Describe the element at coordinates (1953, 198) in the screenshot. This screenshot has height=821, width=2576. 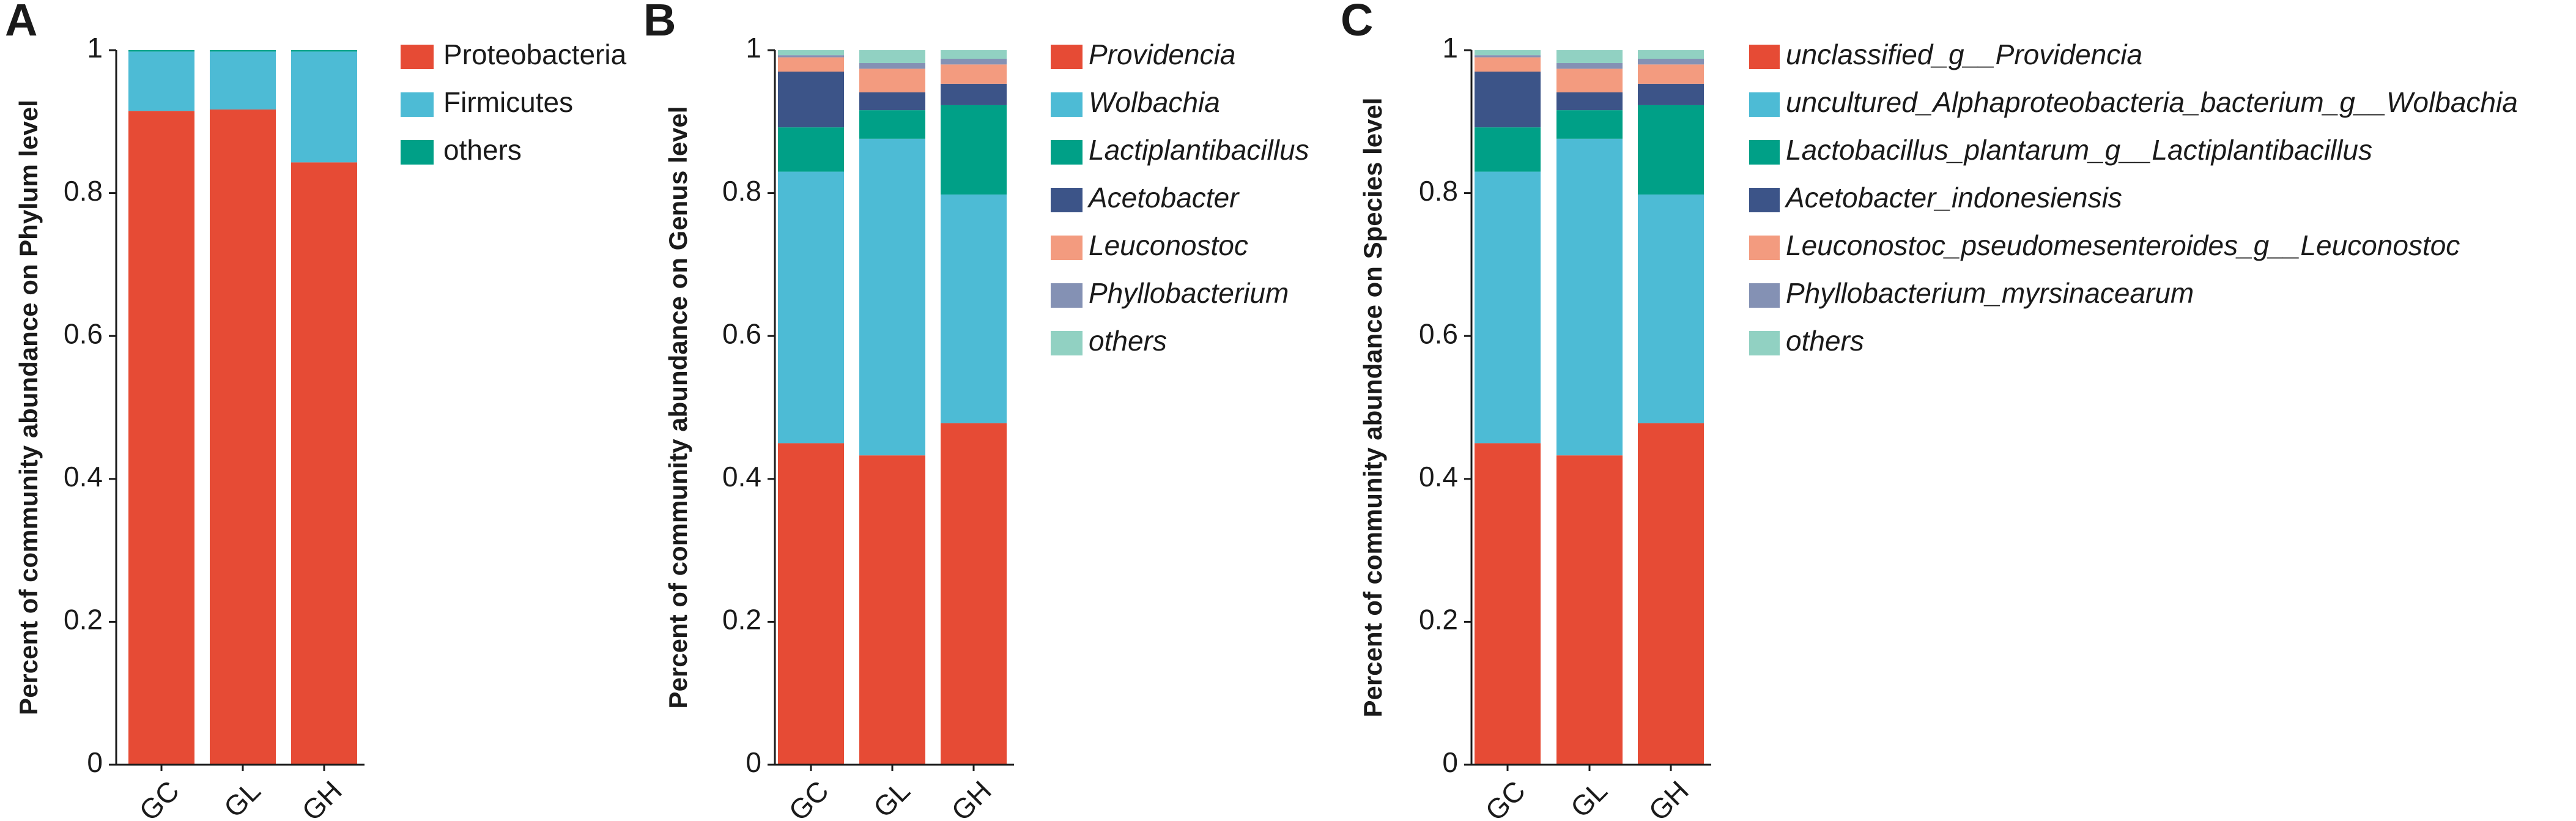
I see `legend-label: Acetobacter_indonesiensis` at that location.